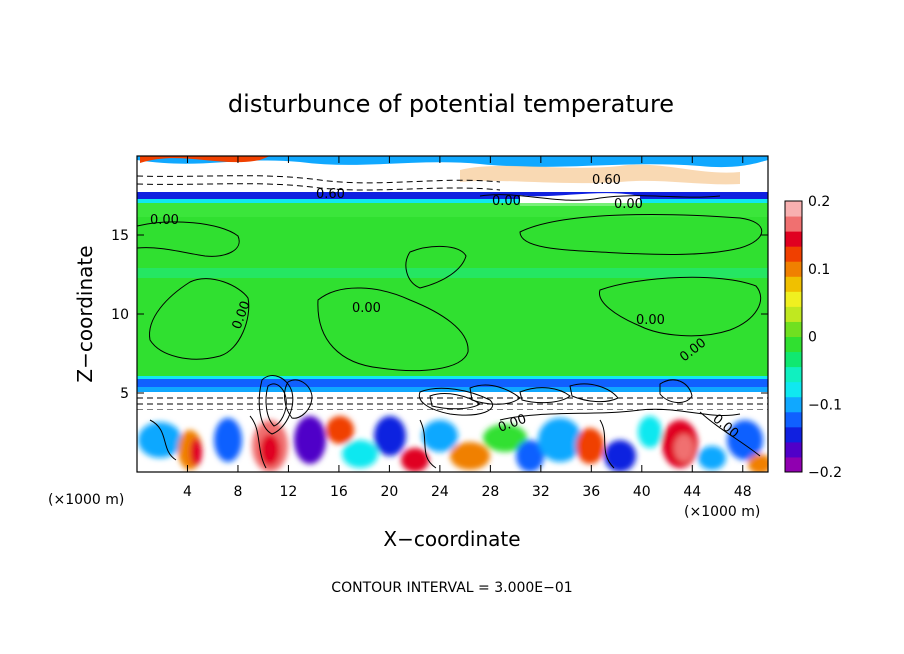 This screenshot has height=654, width=904. I want to click on x-tick-label: 44, so click(692, 492).